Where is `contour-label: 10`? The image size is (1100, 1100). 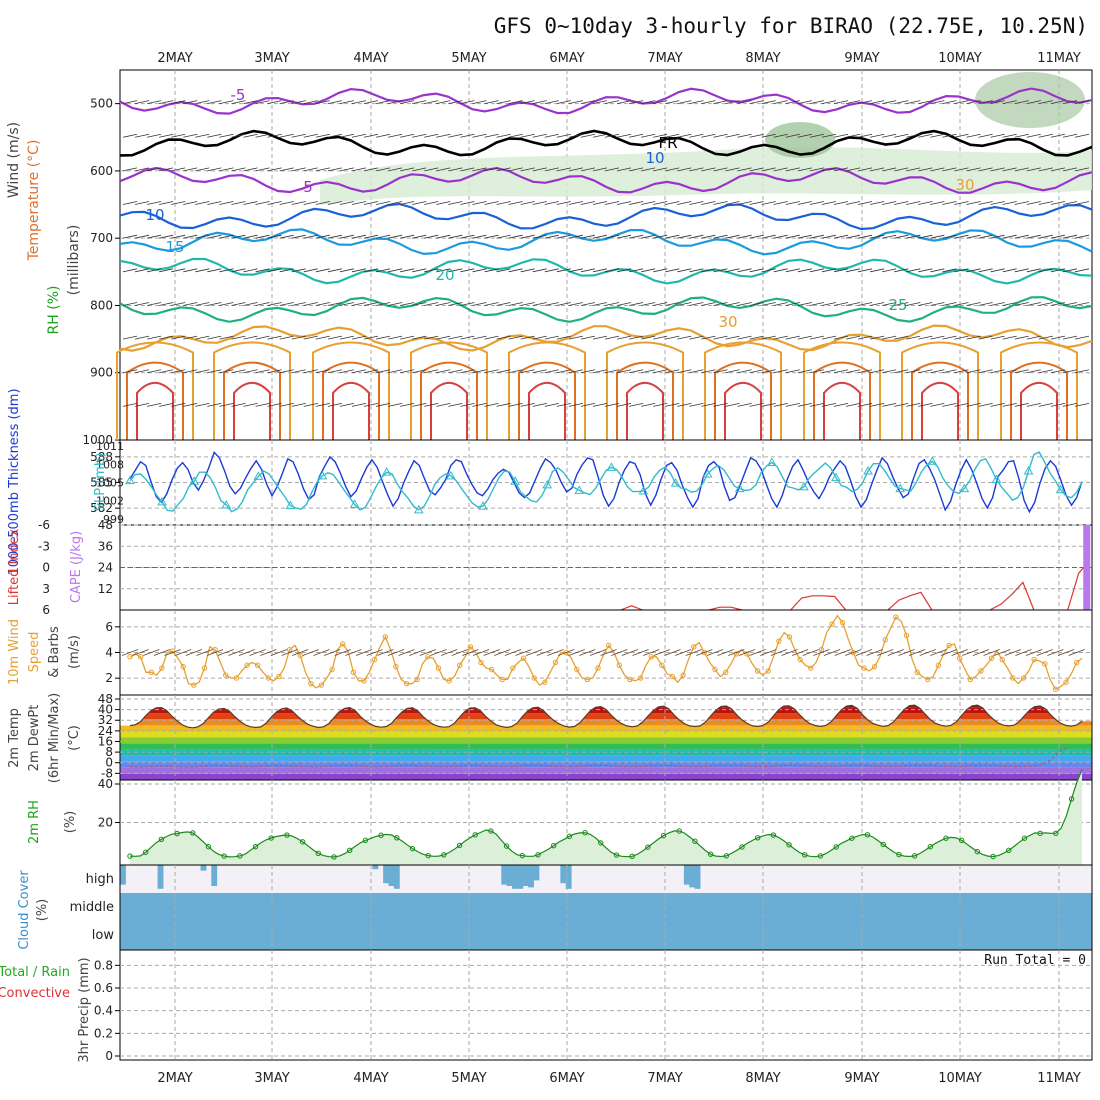 contour-label: 10 is located at coordinates (154, 215).